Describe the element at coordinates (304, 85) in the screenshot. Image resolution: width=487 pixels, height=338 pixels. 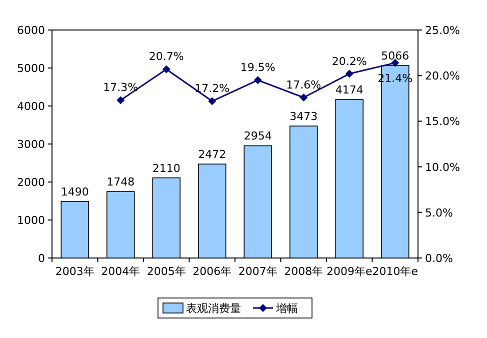
I see `data-label: 17.6%` at that location.